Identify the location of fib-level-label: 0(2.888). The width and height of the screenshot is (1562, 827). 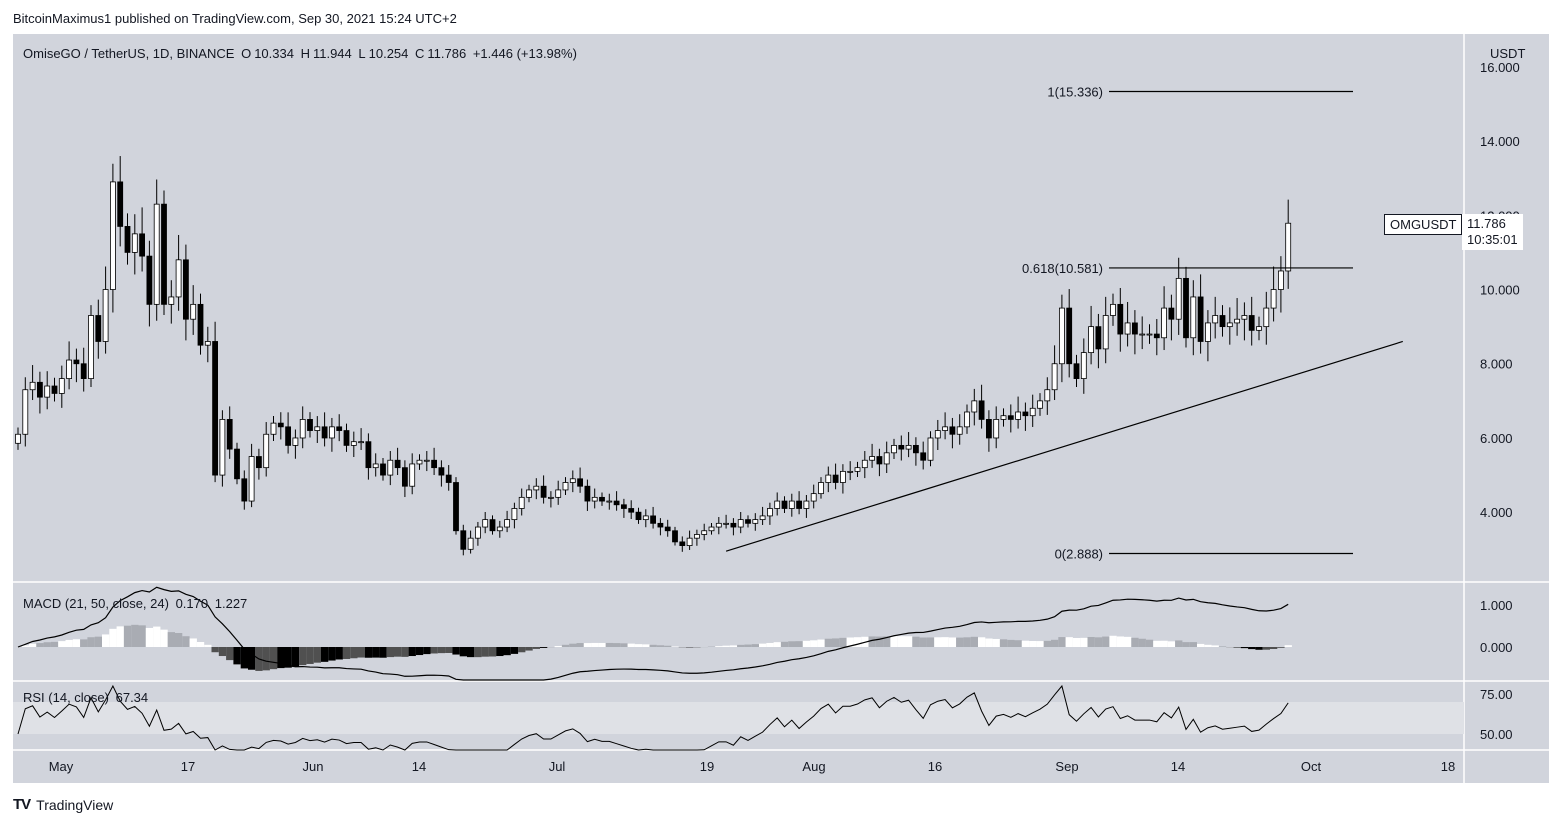
(1079, 553).